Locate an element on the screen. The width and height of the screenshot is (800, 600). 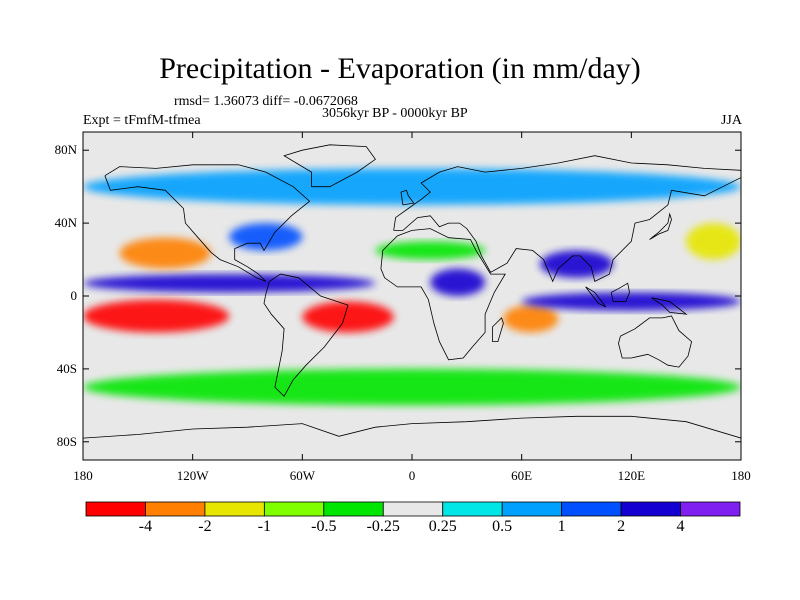
experiment-text: Expt = tFmfM-tfmea is located at coordinates (142, 120).